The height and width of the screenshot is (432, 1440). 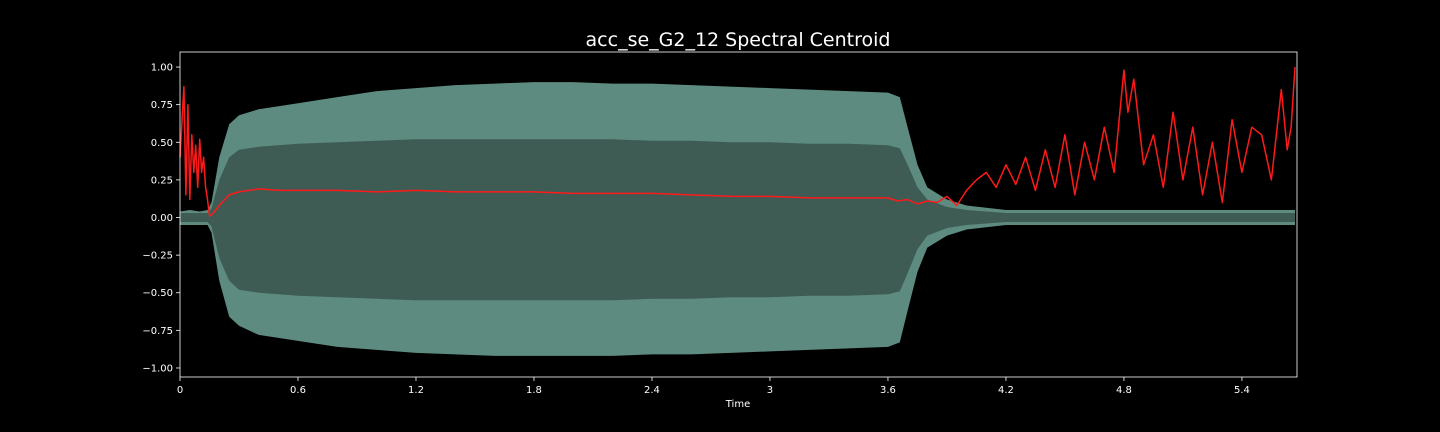 What do you see at coordinates (770, 390) in the screenshot?
I see `x-tick-label: 3` at bounding box center [770, 390].